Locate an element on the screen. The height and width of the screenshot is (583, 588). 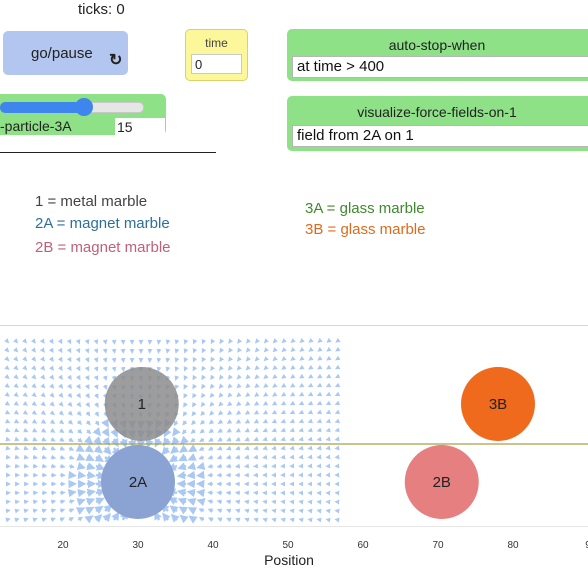
auto-stop-when-chooser: auto-stop-when at time > 400 is located at coordinates (437, 55).